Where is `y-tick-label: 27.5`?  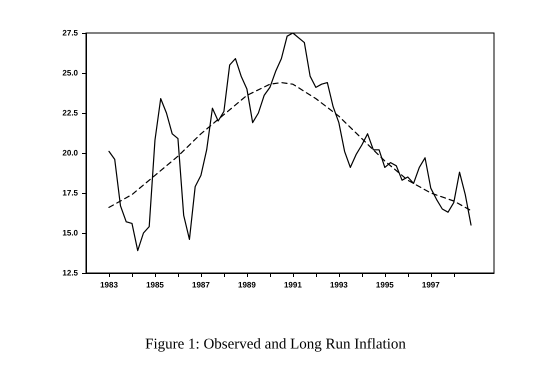
y-tick-label: 27.5 is located at coordinates (70, 33).